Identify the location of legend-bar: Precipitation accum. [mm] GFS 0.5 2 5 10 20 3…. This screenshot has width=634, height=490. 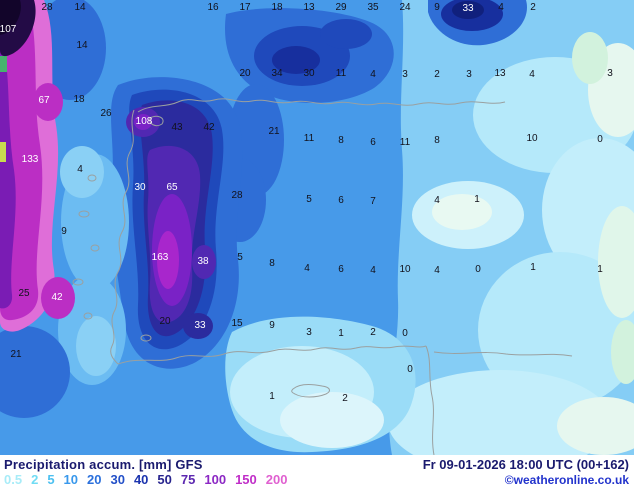
(317, 472).